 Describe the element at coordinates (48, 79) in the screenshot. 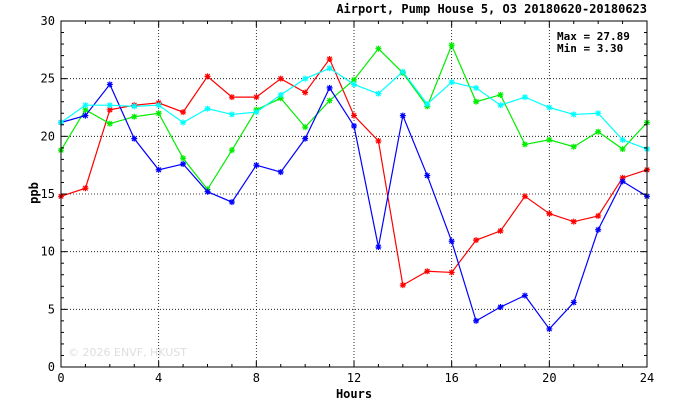

I see `y-tick-label: 25` at that location.